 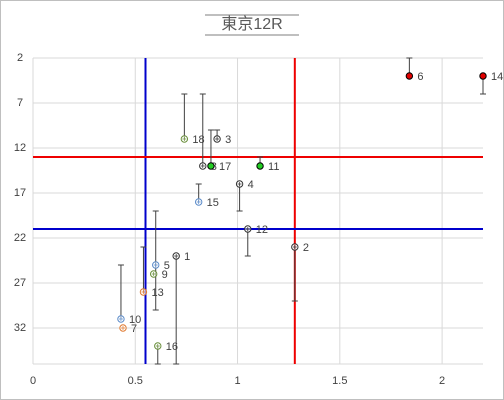 I want to click on point-label: 16, so click(x=172, y=347).